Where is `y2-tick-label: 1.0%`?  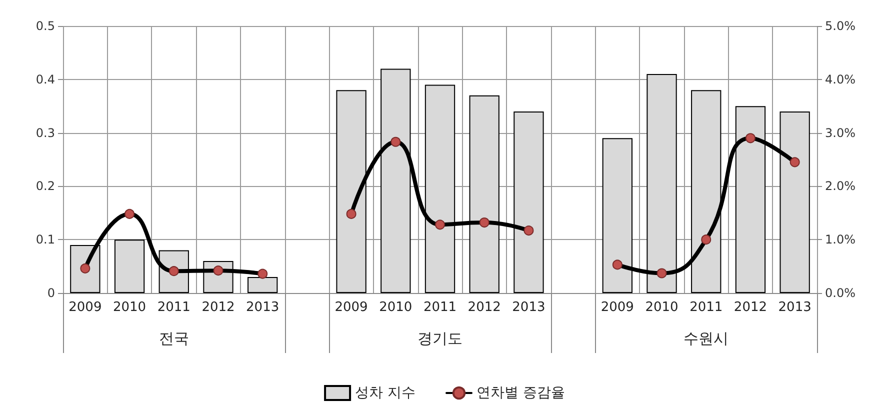
y2-tick-label: 1.0% is located at coordinates (840, 239).